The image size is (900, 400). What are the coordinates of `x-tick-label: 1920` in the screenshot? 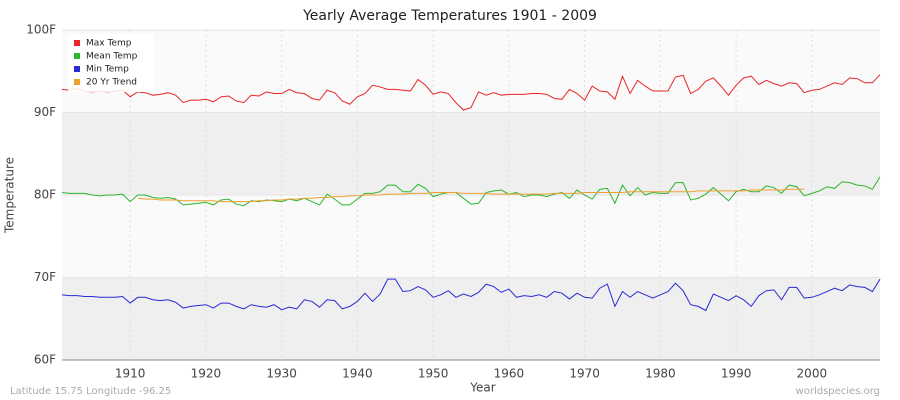 It's located at (206, 374).